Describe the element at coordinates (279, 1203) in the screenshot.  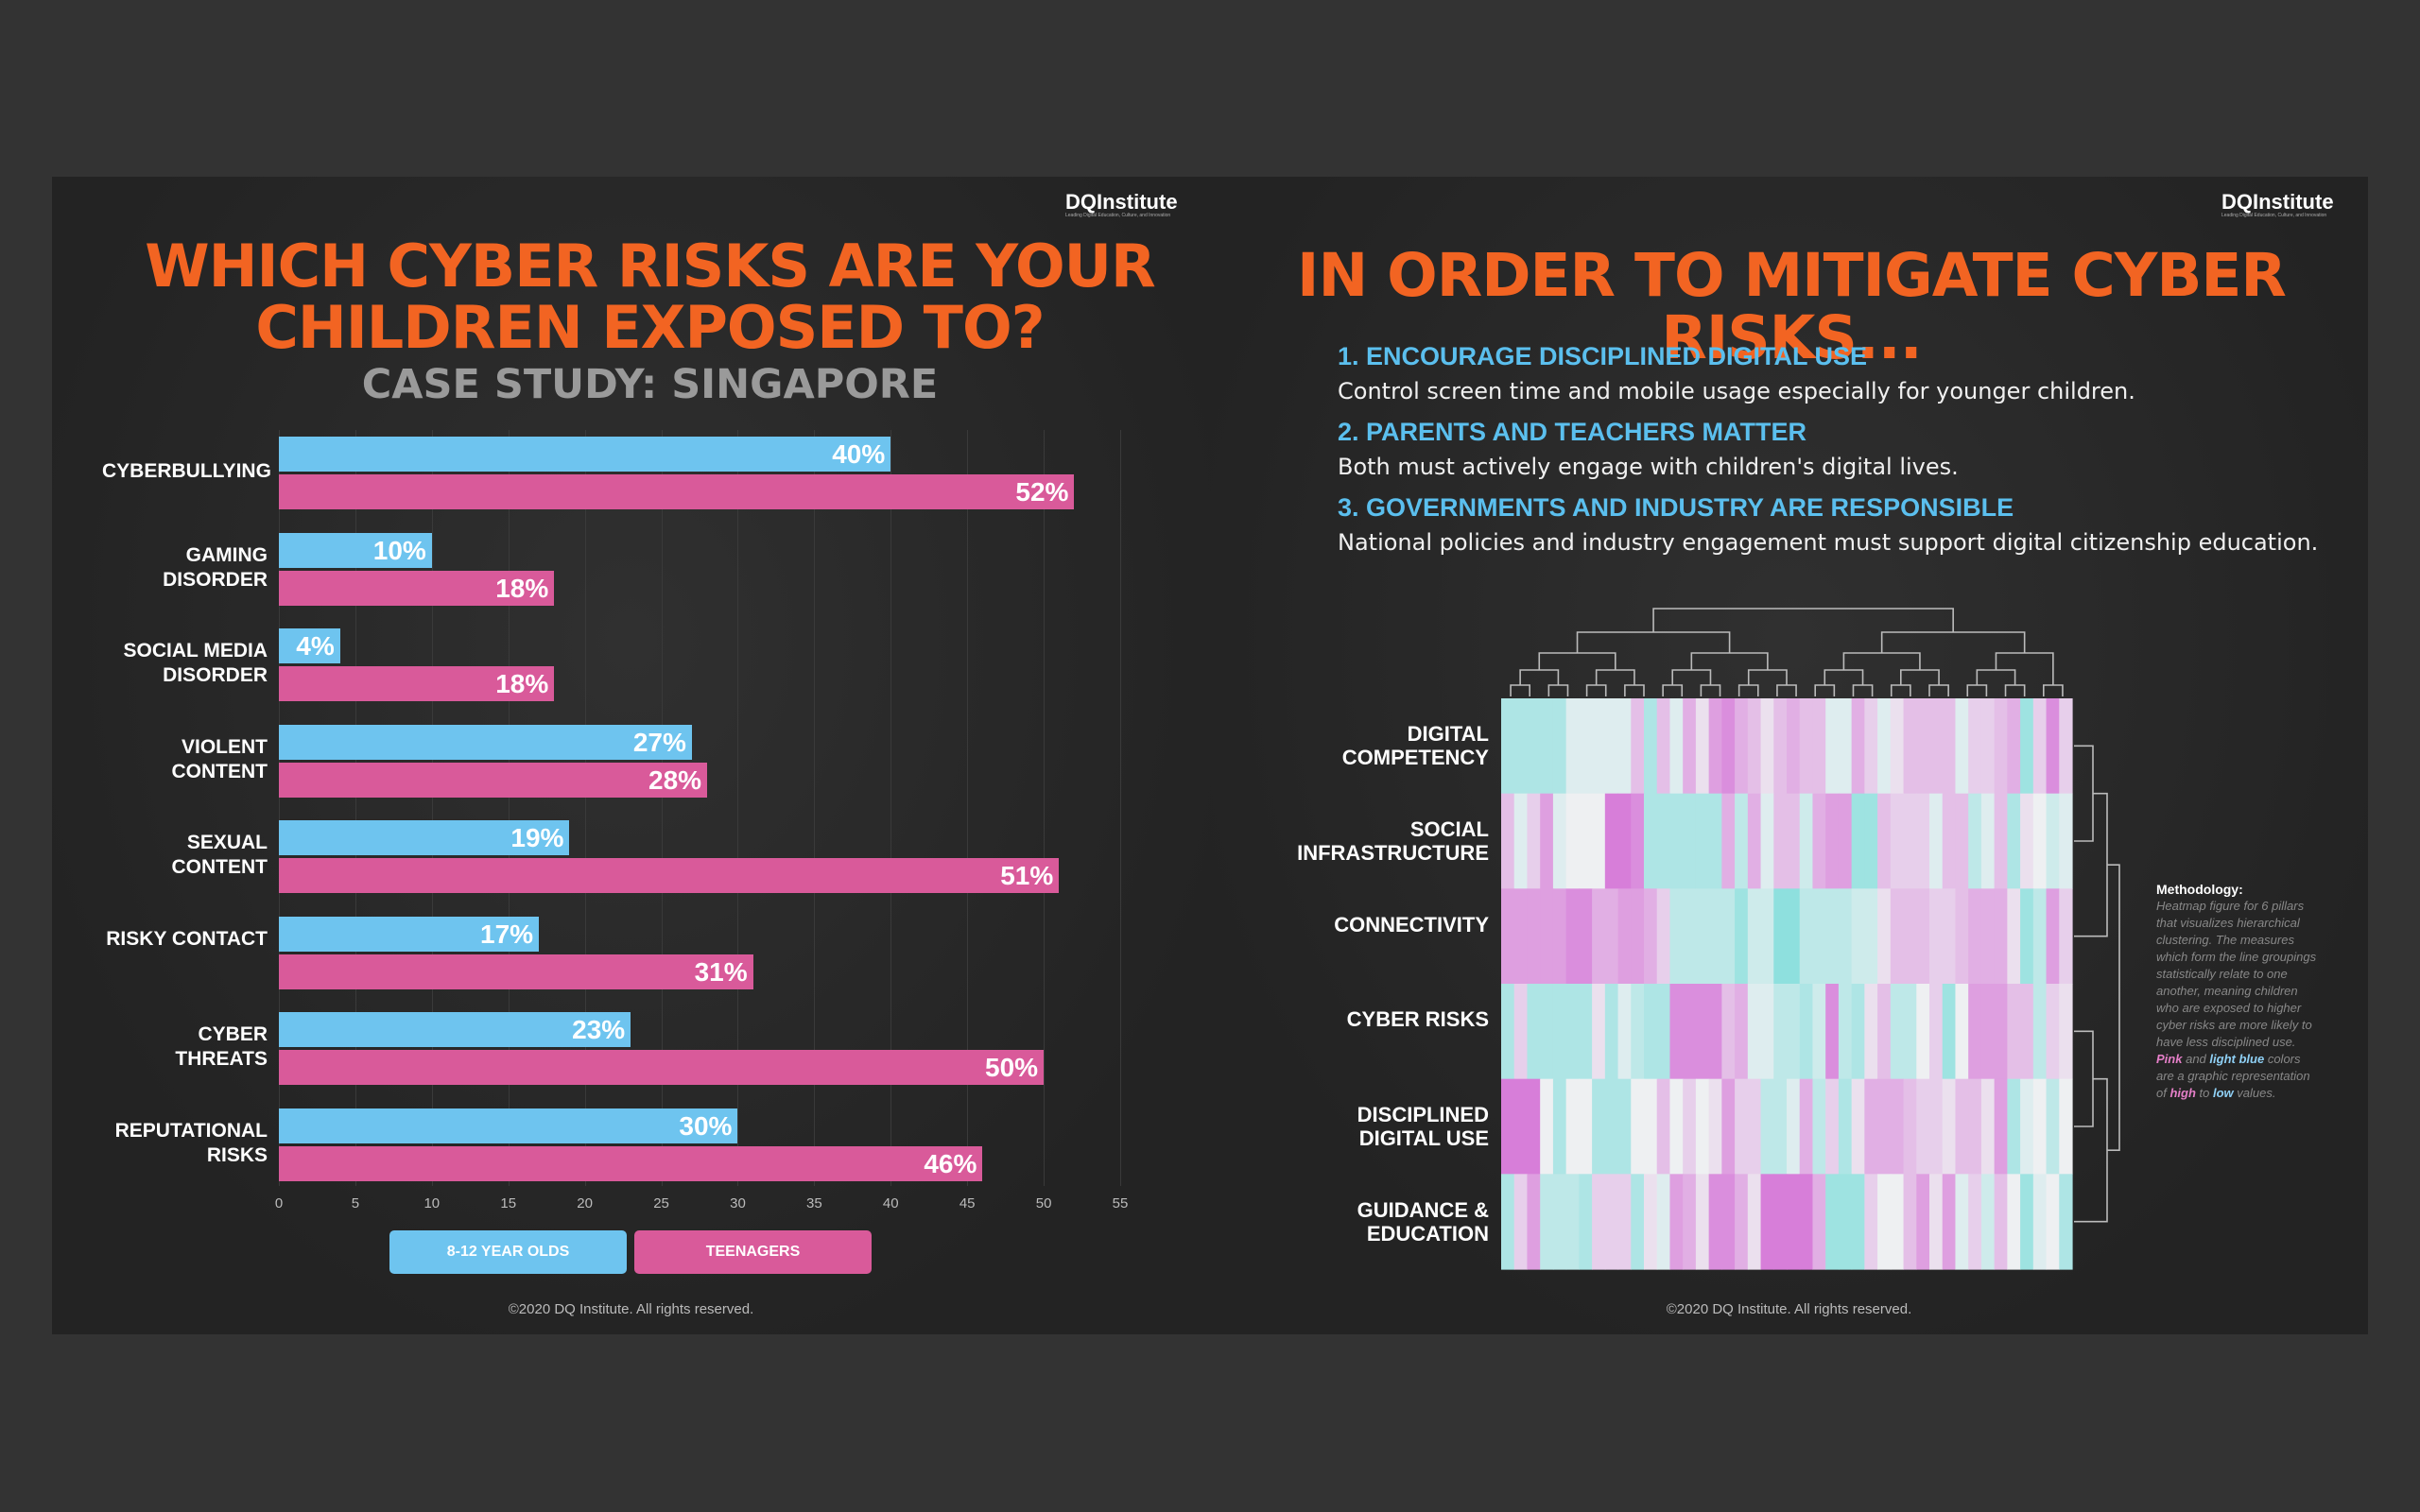
I see `x-tick-label: 0` at that location.